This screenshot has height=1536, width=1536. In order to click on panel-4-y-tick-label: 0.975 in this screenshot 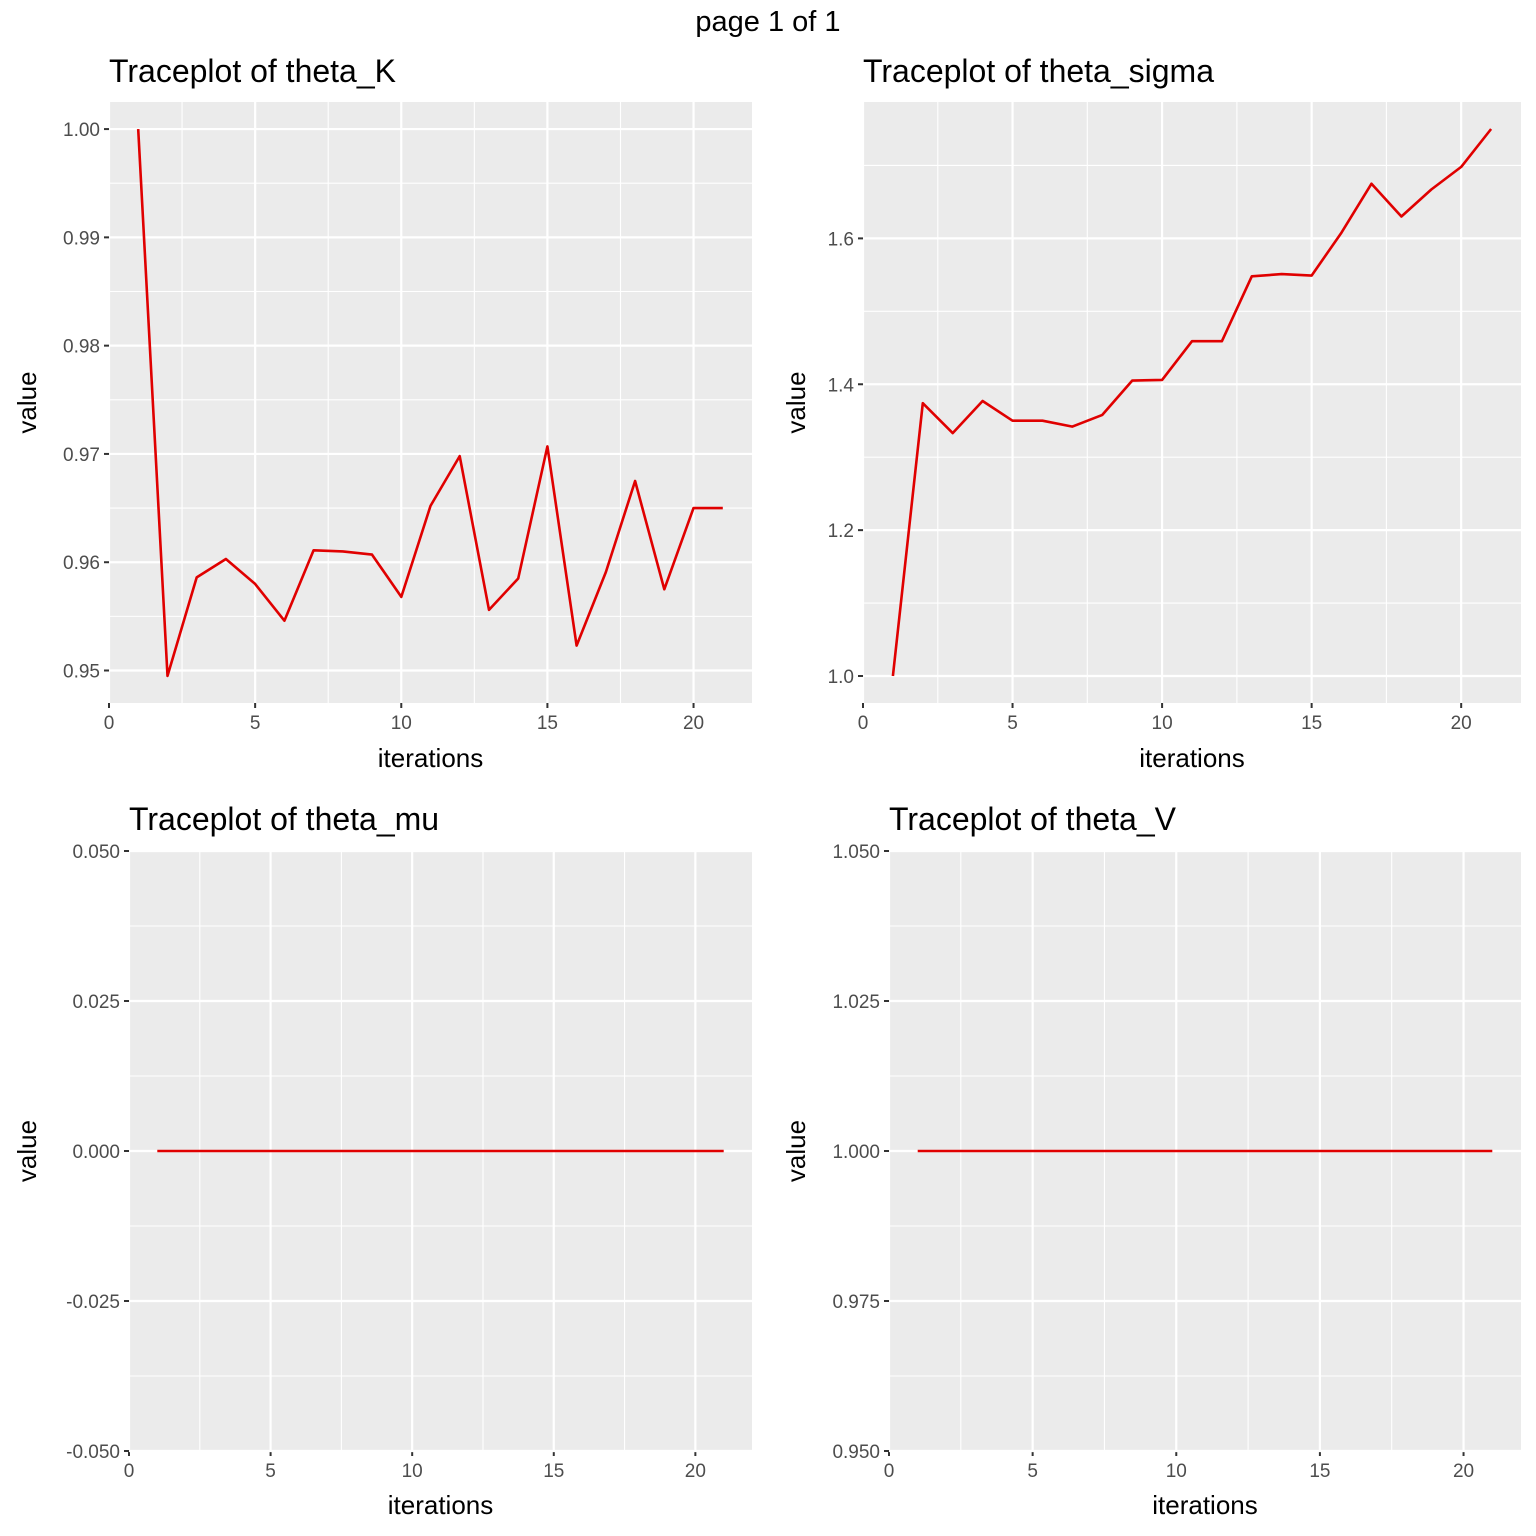, I will do `click(856, 1302)`.